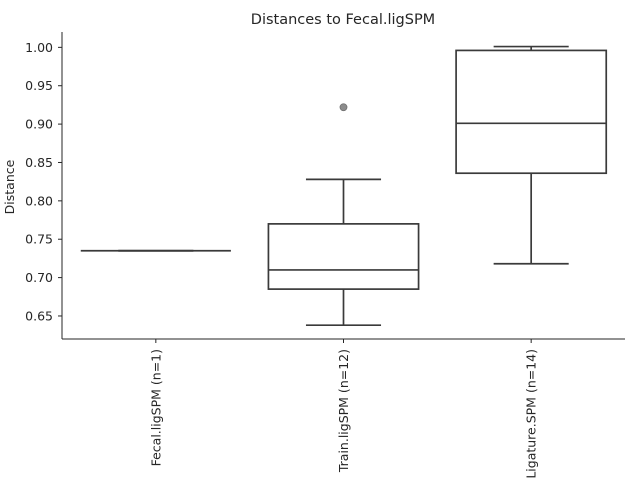  I want to click on x-tick-label: Fecal.ligSPM (n=1), so click(155, 407).